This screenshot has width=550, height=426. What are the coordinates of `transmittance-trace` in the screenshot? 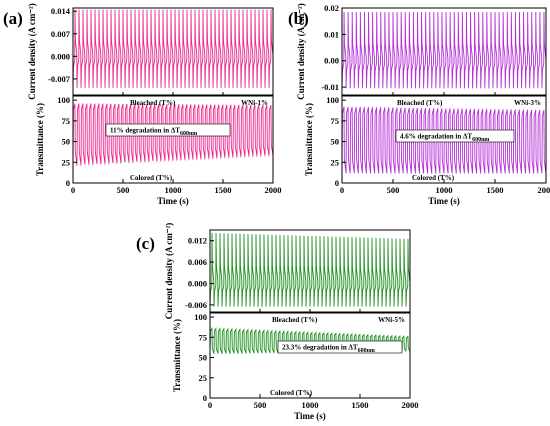 It's located at (173, 135).